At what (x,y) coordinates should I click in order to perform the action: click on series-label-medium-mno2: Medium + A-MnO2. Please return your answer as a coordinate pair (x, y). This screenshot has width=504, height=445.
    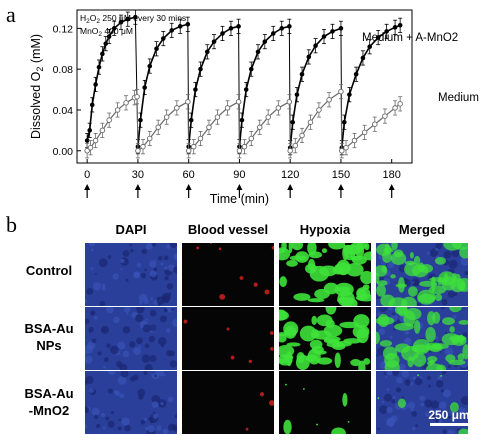
    Looking at the image, I should click on (410, 38).